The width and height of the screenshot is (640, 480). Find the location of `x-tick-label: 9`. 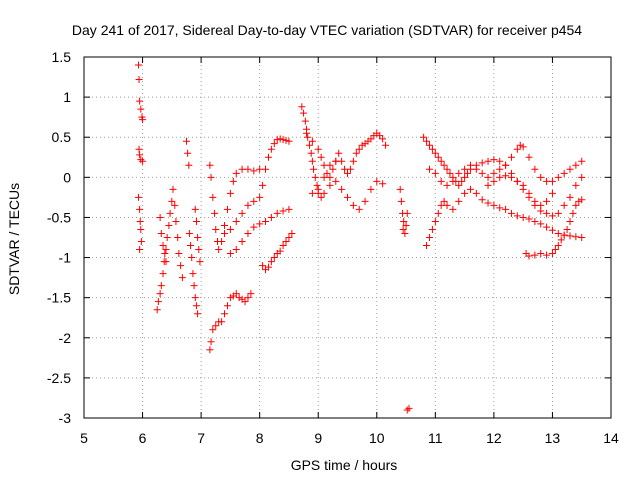

x-tick-label: 9 is located at coordinates (318, 438).